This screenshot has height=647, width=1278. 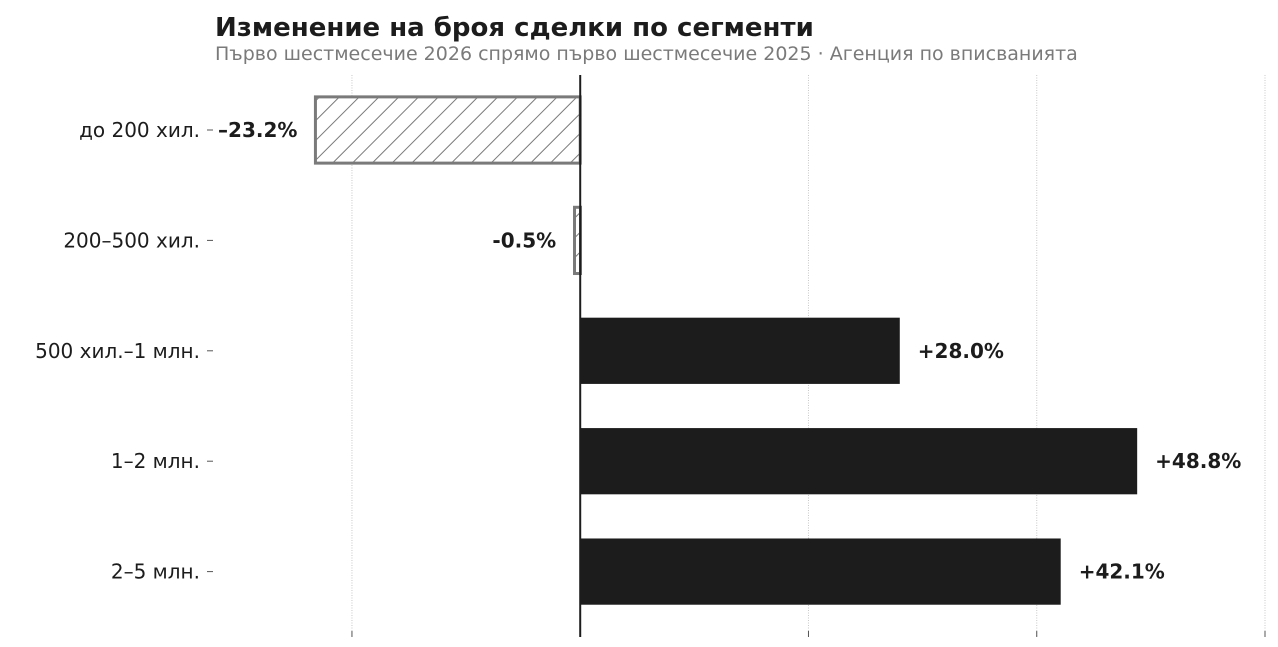 I want to click on category-label: 500 хил.–1 млн., so click(x=117, y=351).